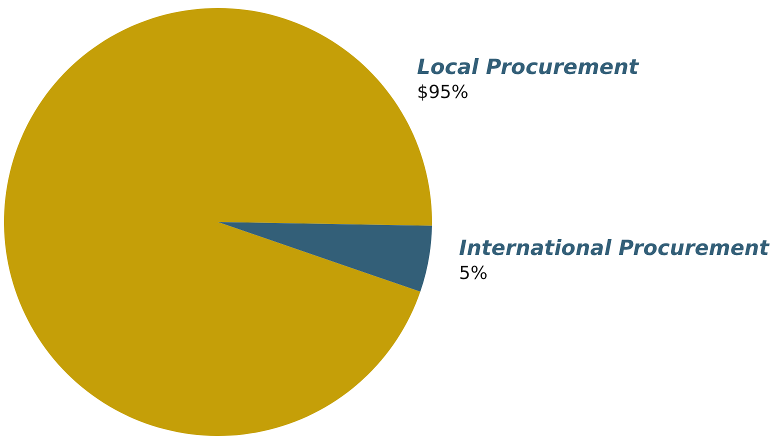 This screenshot has height=438, width=771. Describe the element at coordinates (473, 273) in the screenshot. I see `data-label: 5%` at that location.